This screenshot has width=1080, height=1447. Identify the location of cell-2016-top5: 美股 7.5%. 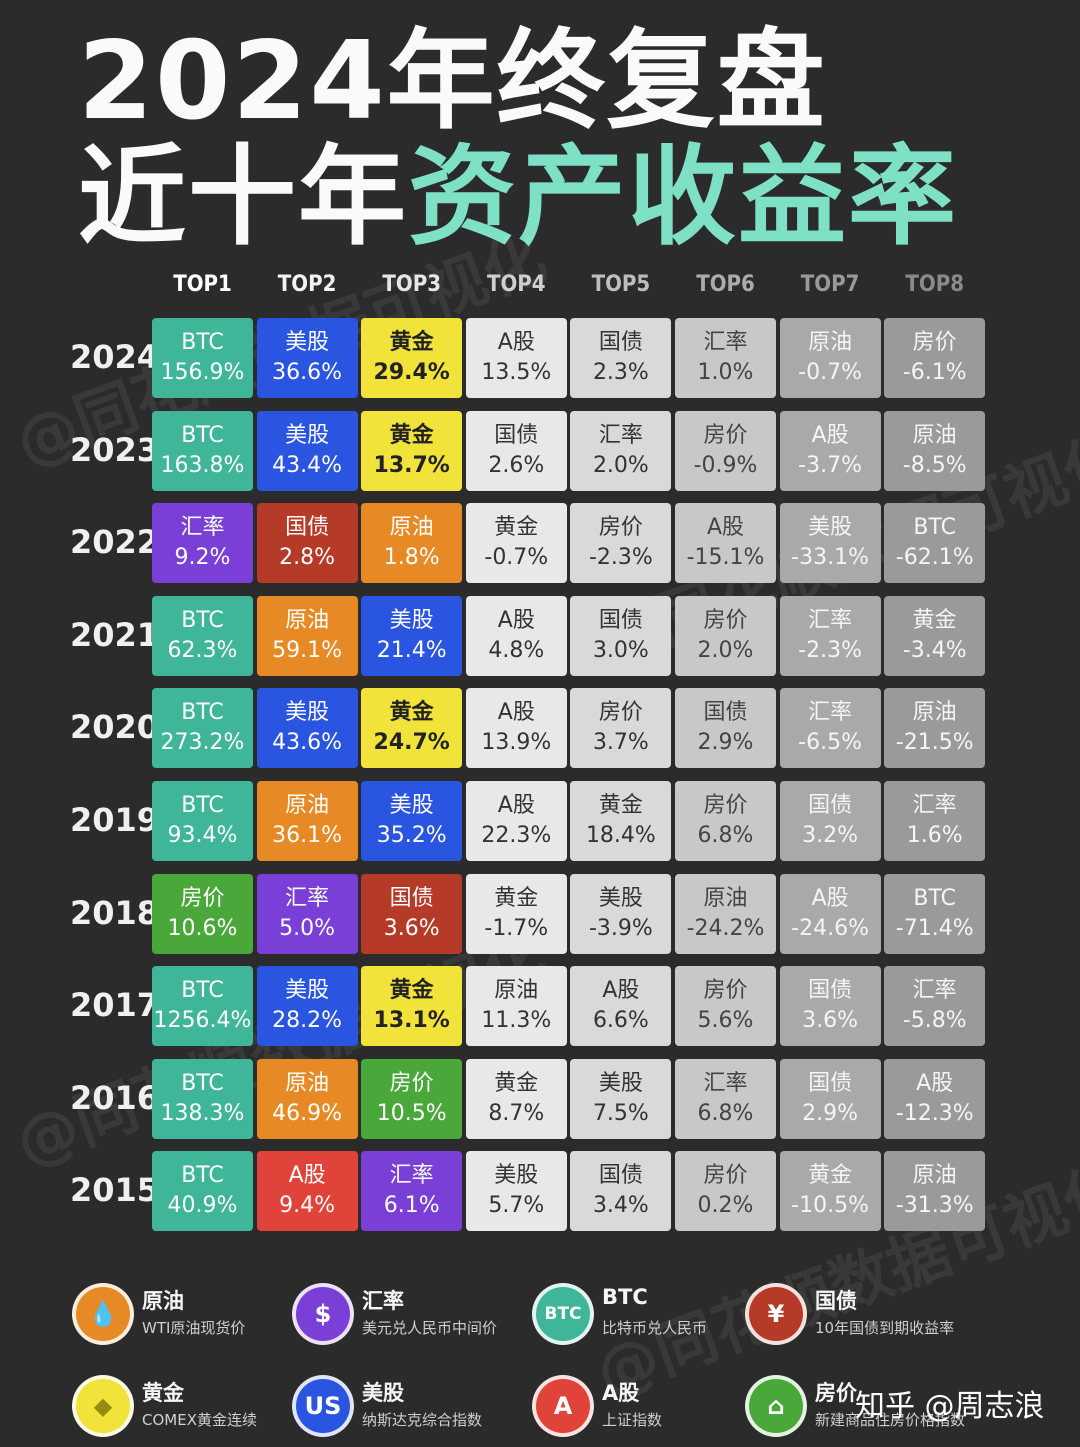
(621, 1098).